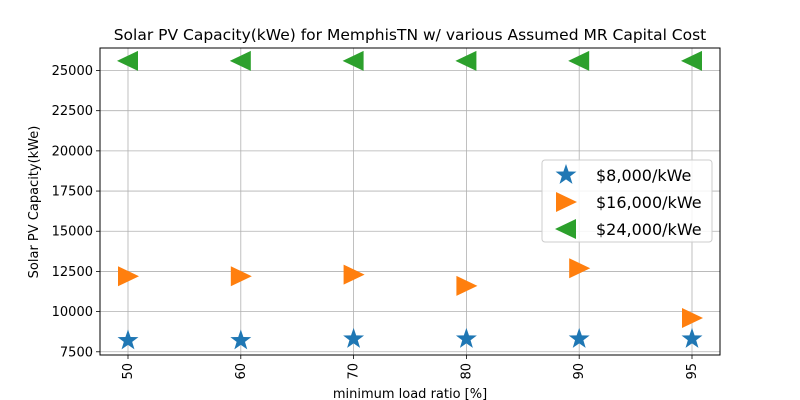 This screenshot has height=400, width=800. What do you see at coordinates (466, 371) in the screenshot?
I see `x-tick-label: 80` at bounding box center [466, 371].